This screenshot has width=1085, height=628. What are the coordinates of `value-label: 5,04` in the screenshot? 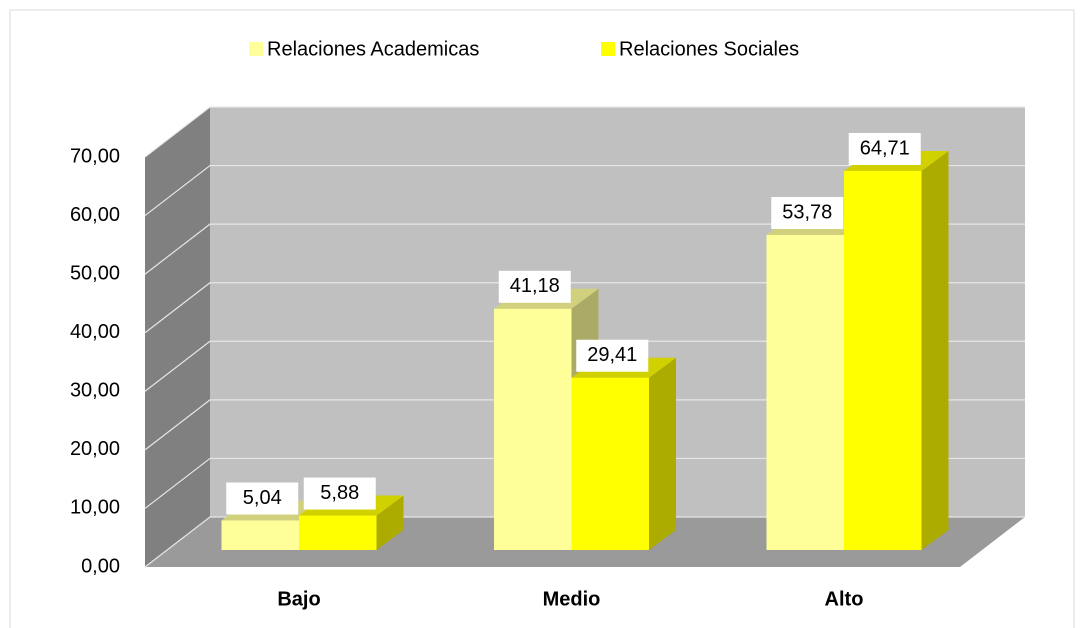 It's located at (262, 498).